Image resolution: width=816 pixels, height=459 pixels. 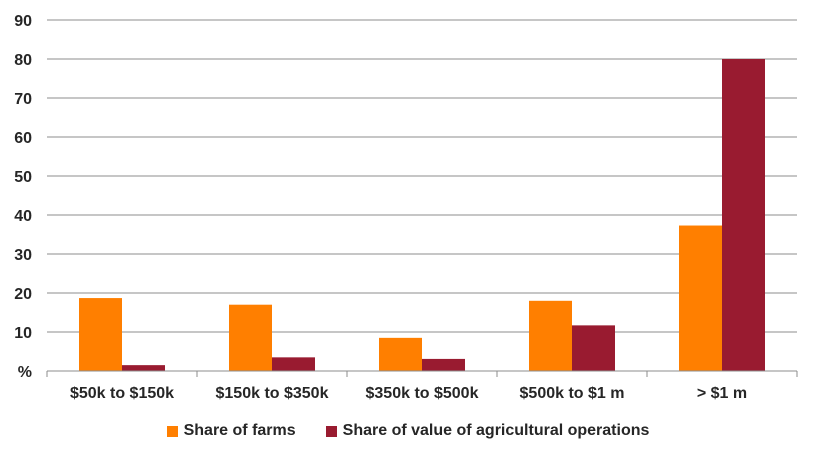 I want to click on legend-item-share-of-farms: Share of farms, so click(x=231, y=431).